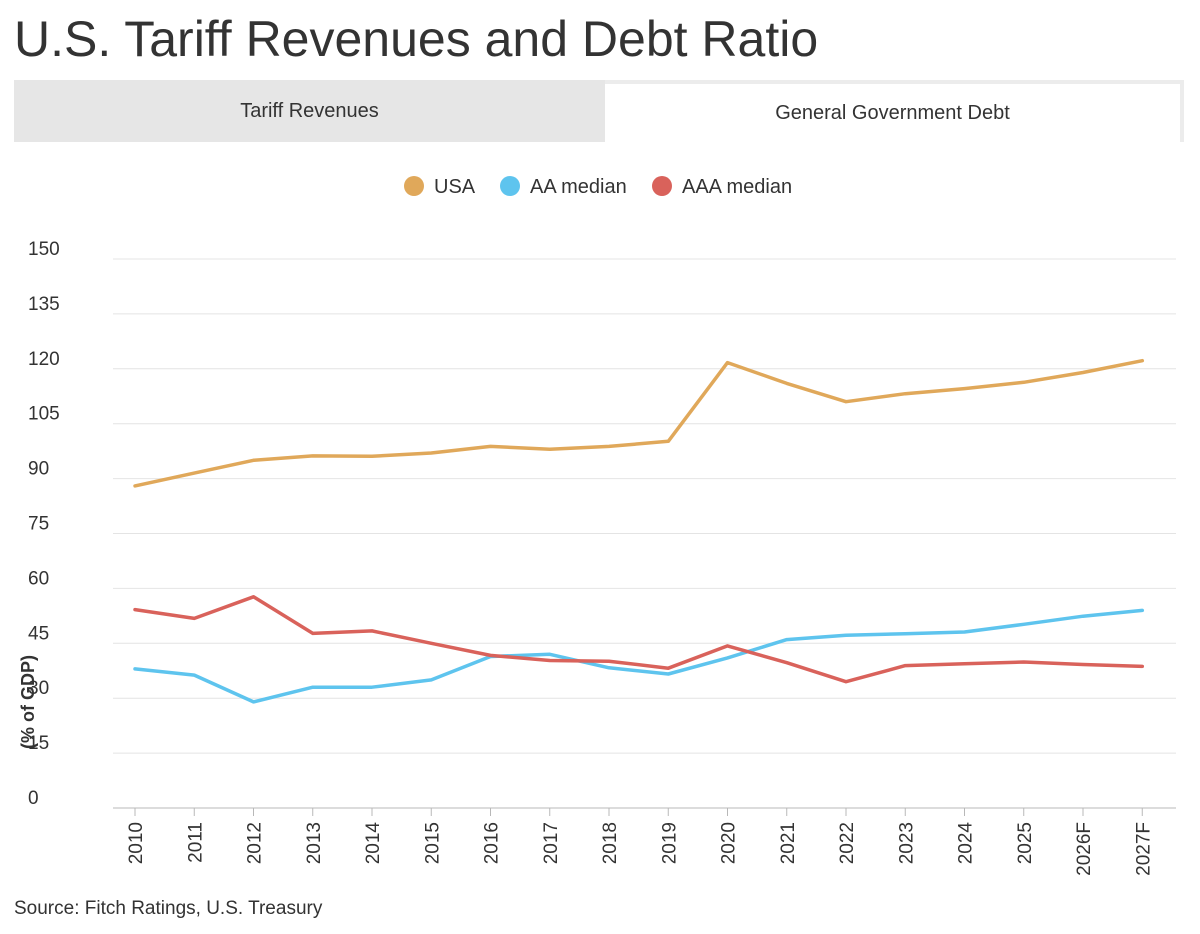  Describe the element at coordinates (1084, 849) in the screenshot. I see `x-tick-label: 2026F` at that location.